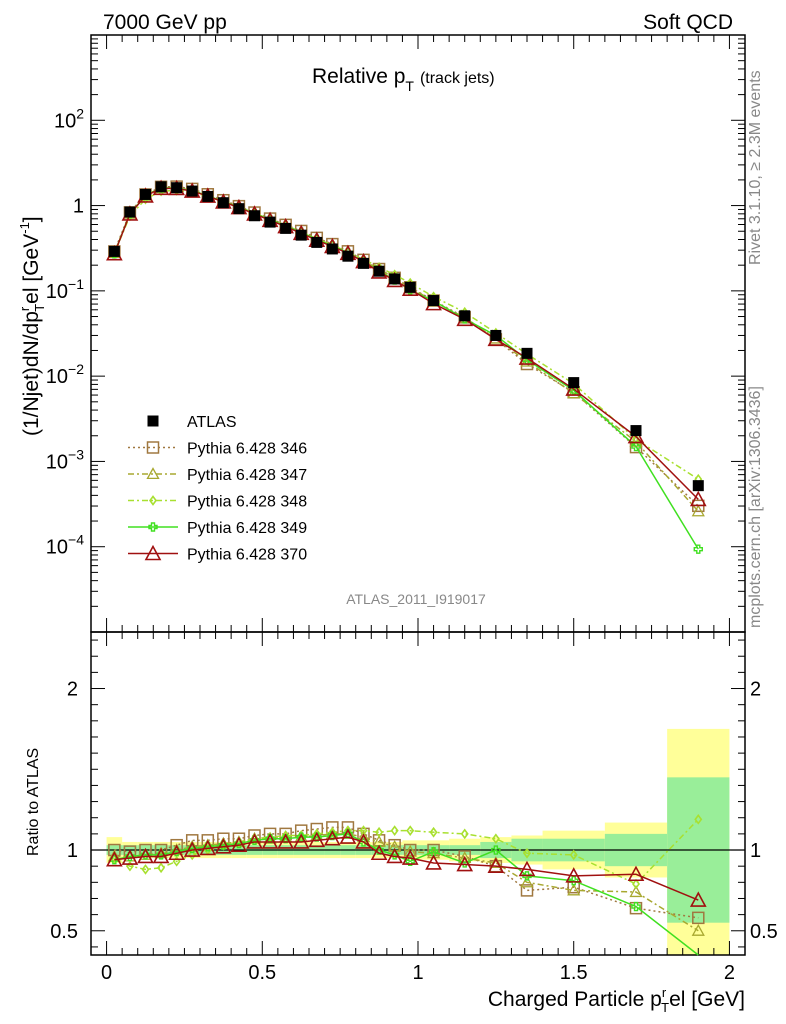  Describe the element at coordinates (31, 219) in the screenshot. I see `y-axis-title-top-close: ]` at that location.